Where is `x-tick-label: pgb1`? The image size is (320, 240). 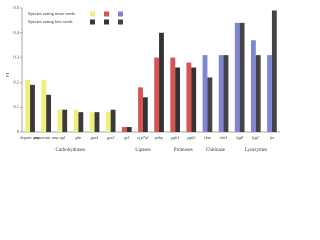
x-tick-label: pgb1 is located at coordinates (174, 137).